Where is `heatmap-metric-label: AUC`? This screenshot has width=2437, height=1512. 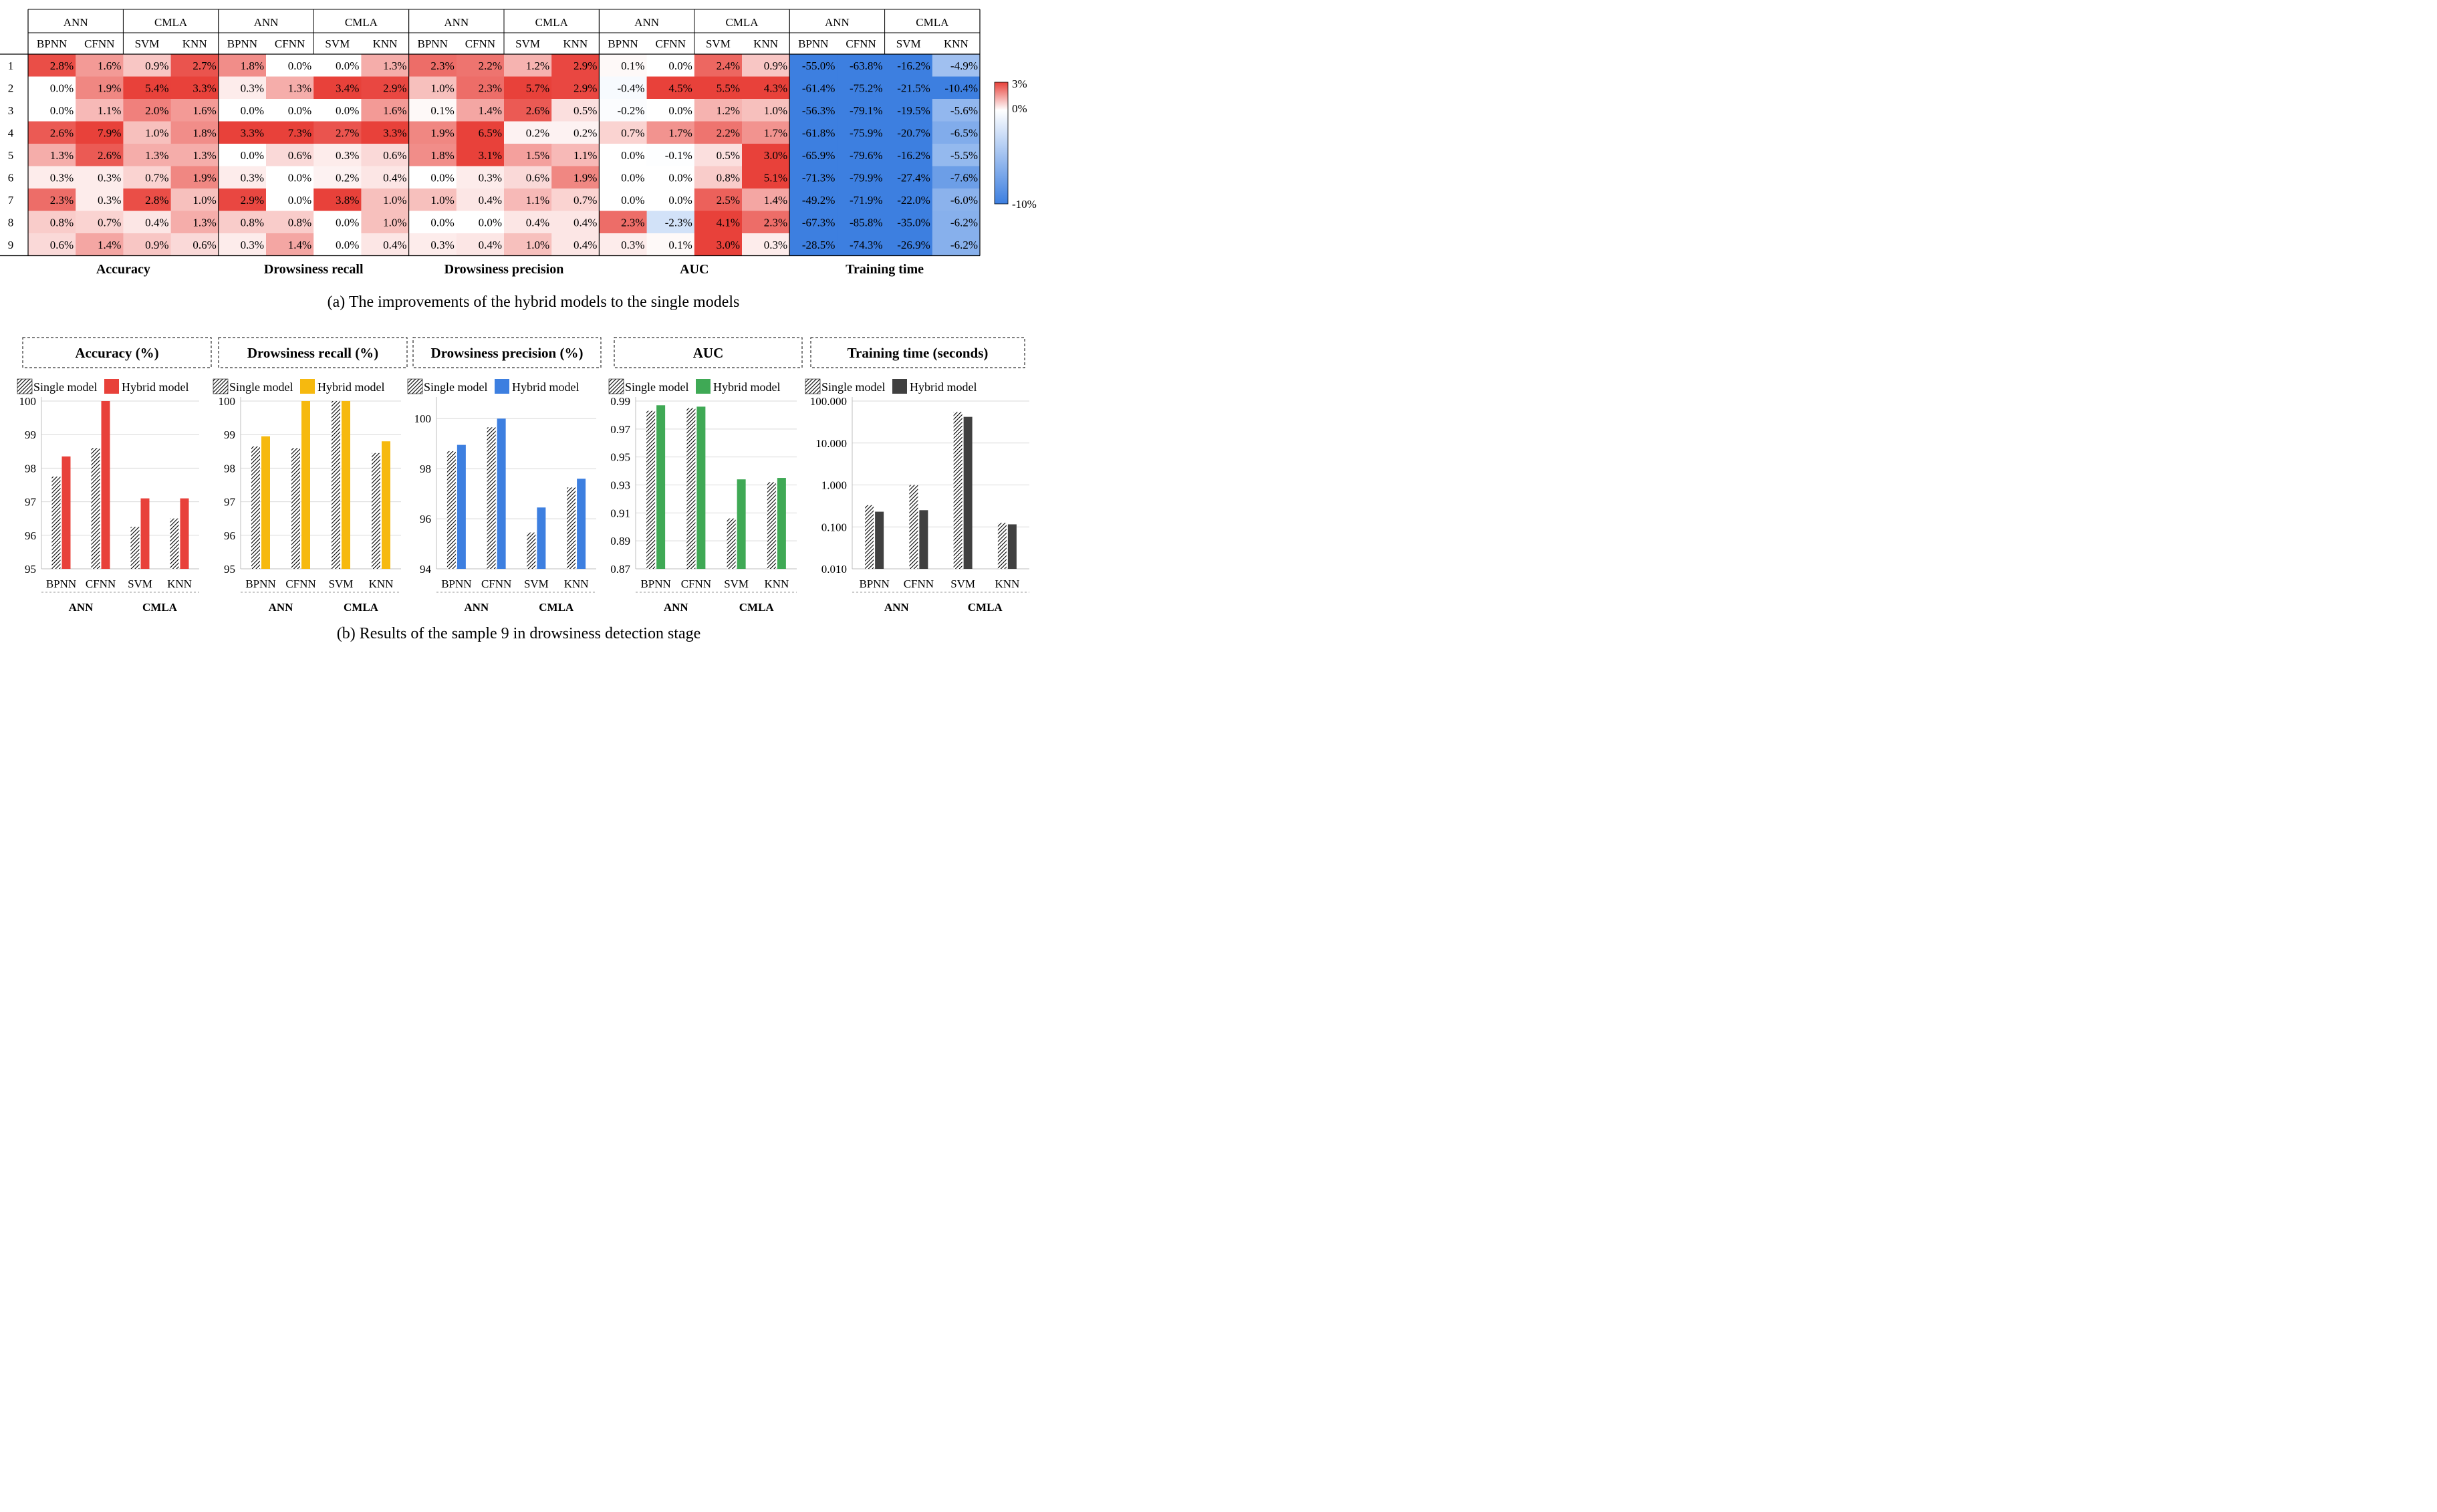 heatmap-metric-label: AUC is located at coordinates (694, 269).